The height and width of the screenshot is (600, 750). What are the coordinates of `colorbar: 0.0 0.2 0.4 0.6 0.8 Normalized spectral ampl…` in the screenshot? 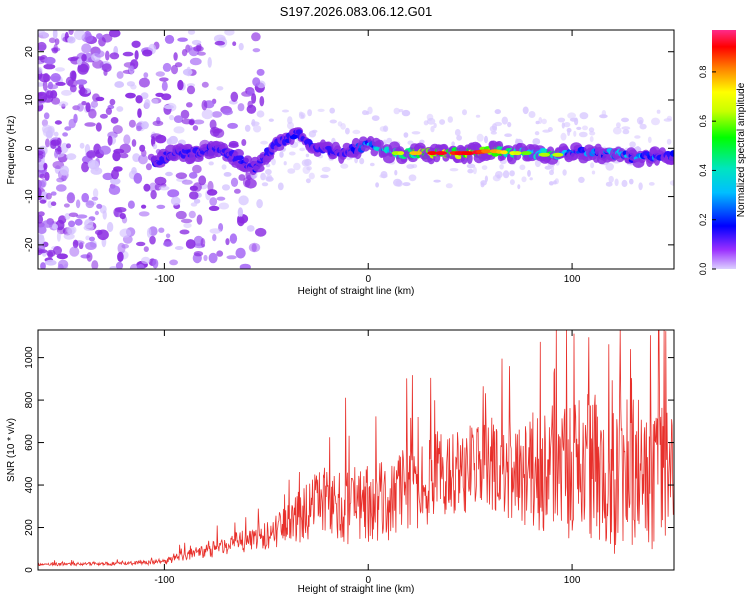 It's located at (722, 152).